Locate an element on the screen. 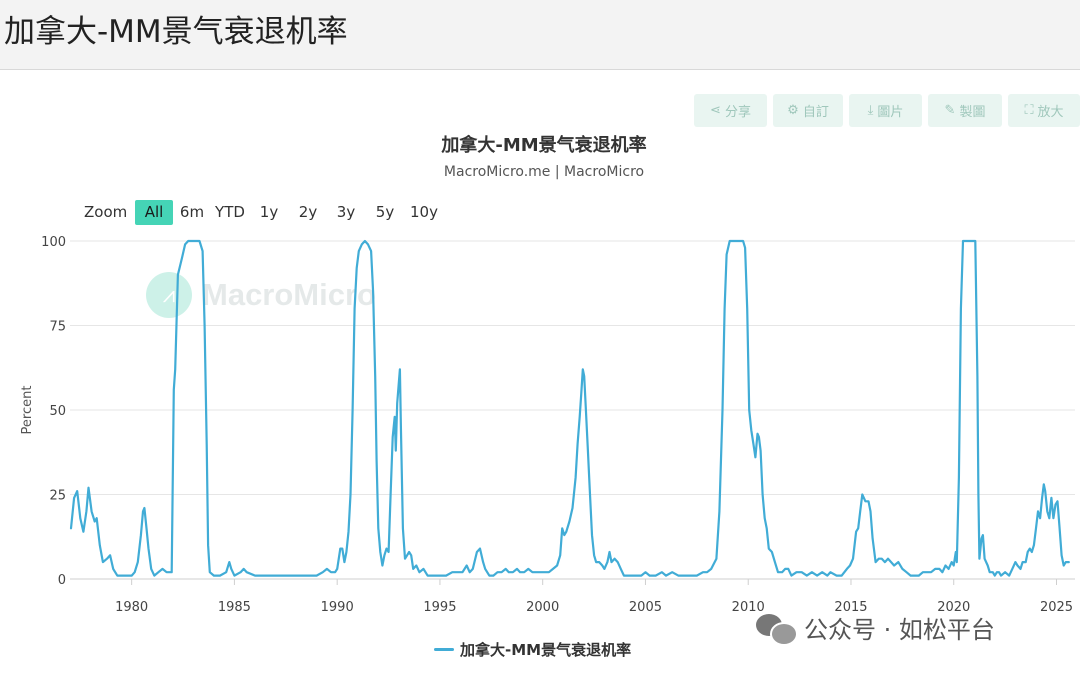 This screenshot has width=1080, height=674. download-icon: ⤓ is located at coordinates (870, 110).